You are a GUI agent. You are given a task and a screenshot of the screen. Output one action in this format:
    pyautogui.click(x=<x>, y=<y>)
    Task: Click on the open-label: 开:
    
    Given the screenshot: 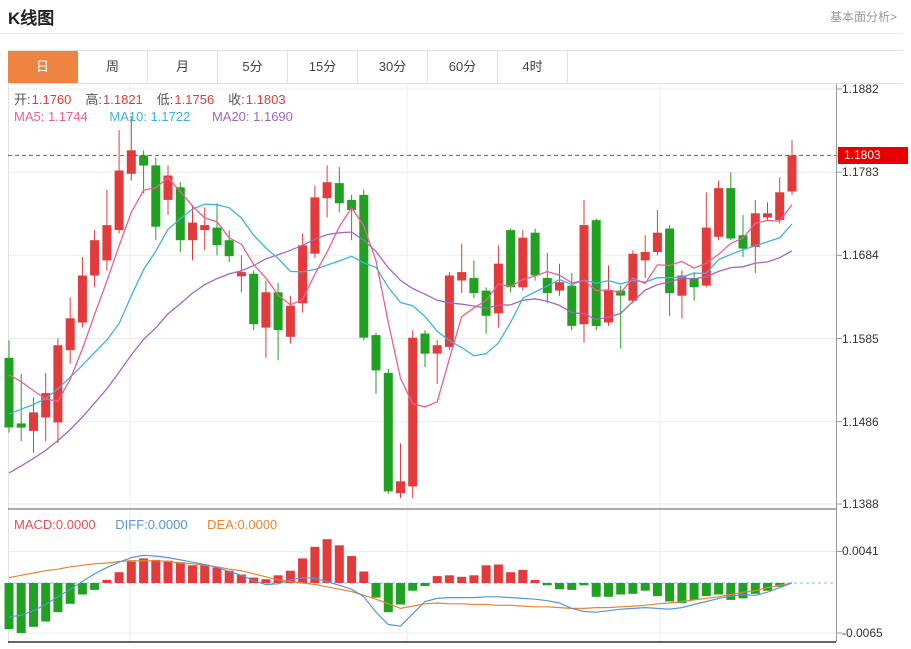 What is the action you would take?
    pyautogui.click(x=22, y=99)
    